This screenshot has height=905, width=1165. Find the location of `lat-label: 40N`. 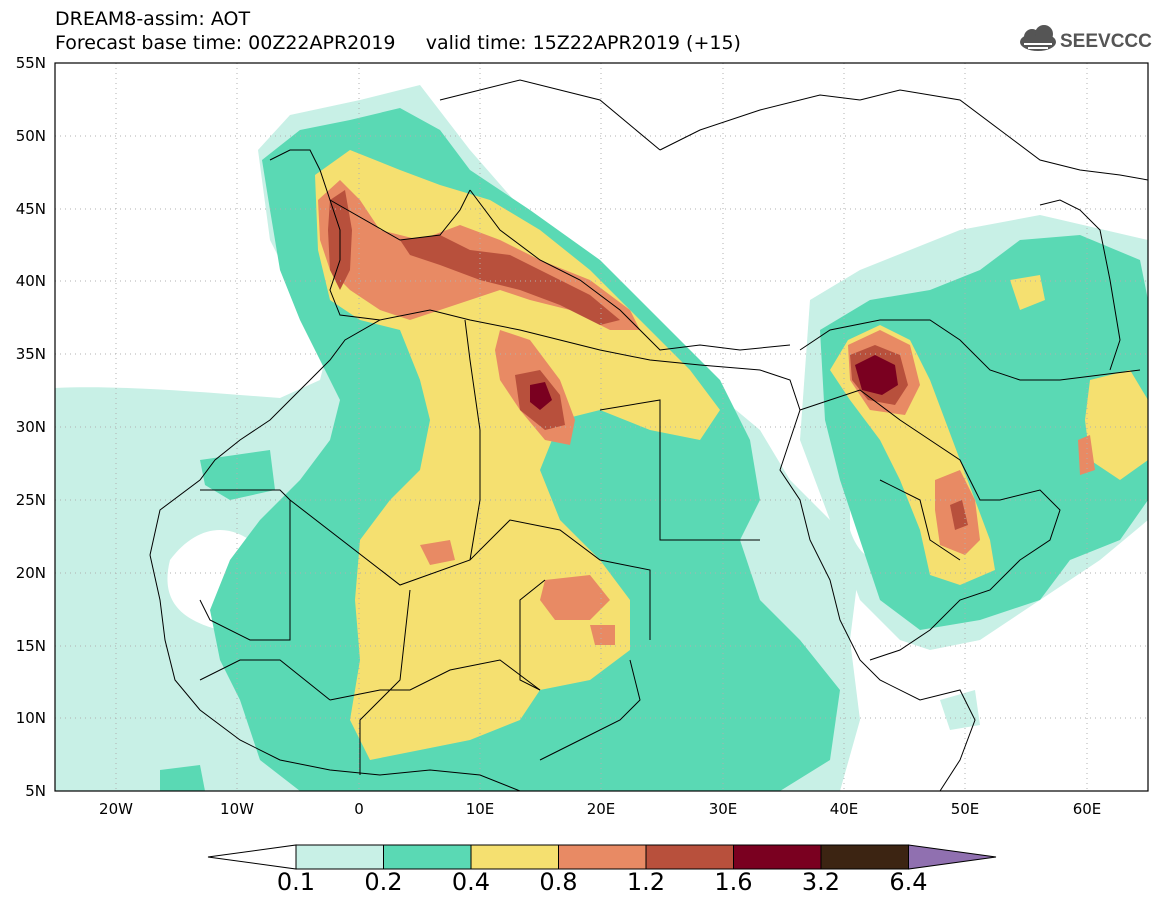

lat-label: 40N is located at coordinates (30, 281).